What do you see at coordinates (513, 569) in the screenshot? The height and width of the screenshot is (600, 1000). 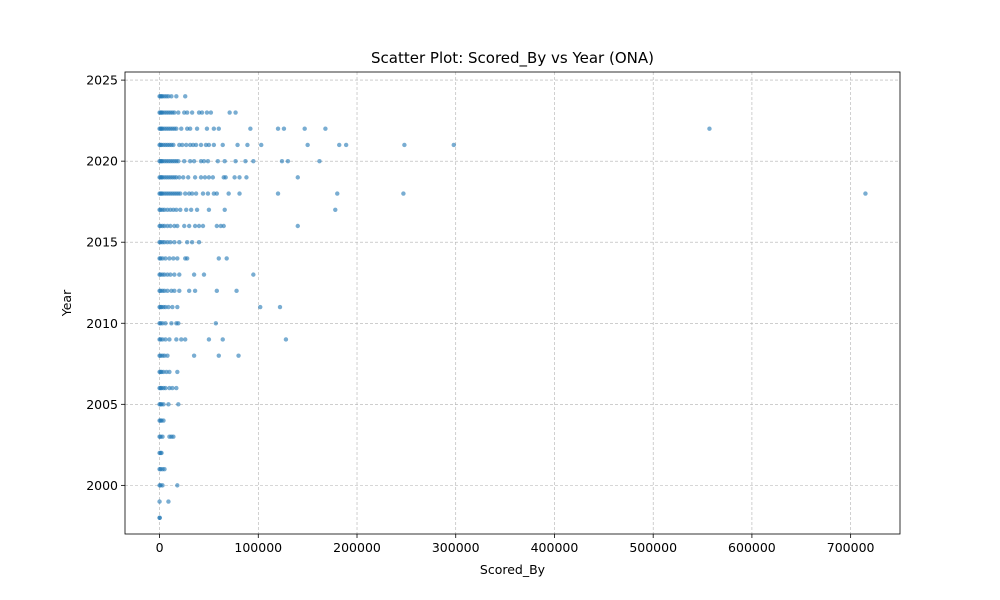 I see `x-axis-label: Scored_By` at bounding box center [513, 569].